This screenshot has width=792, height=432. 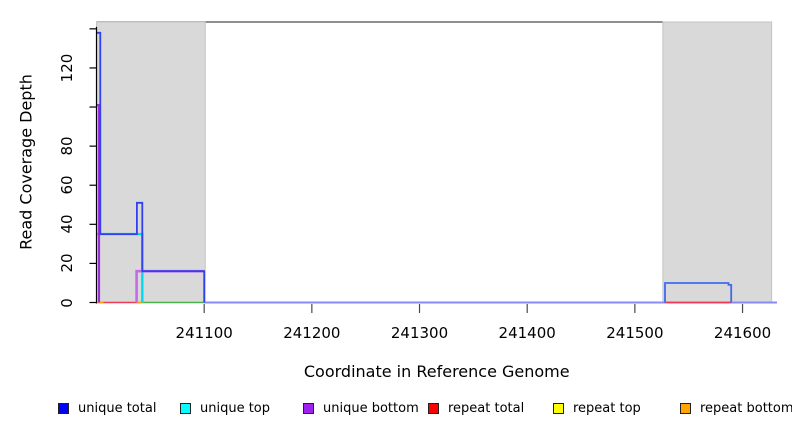 I want to click on legend-label: repeat total, so click(x=486, y=408).